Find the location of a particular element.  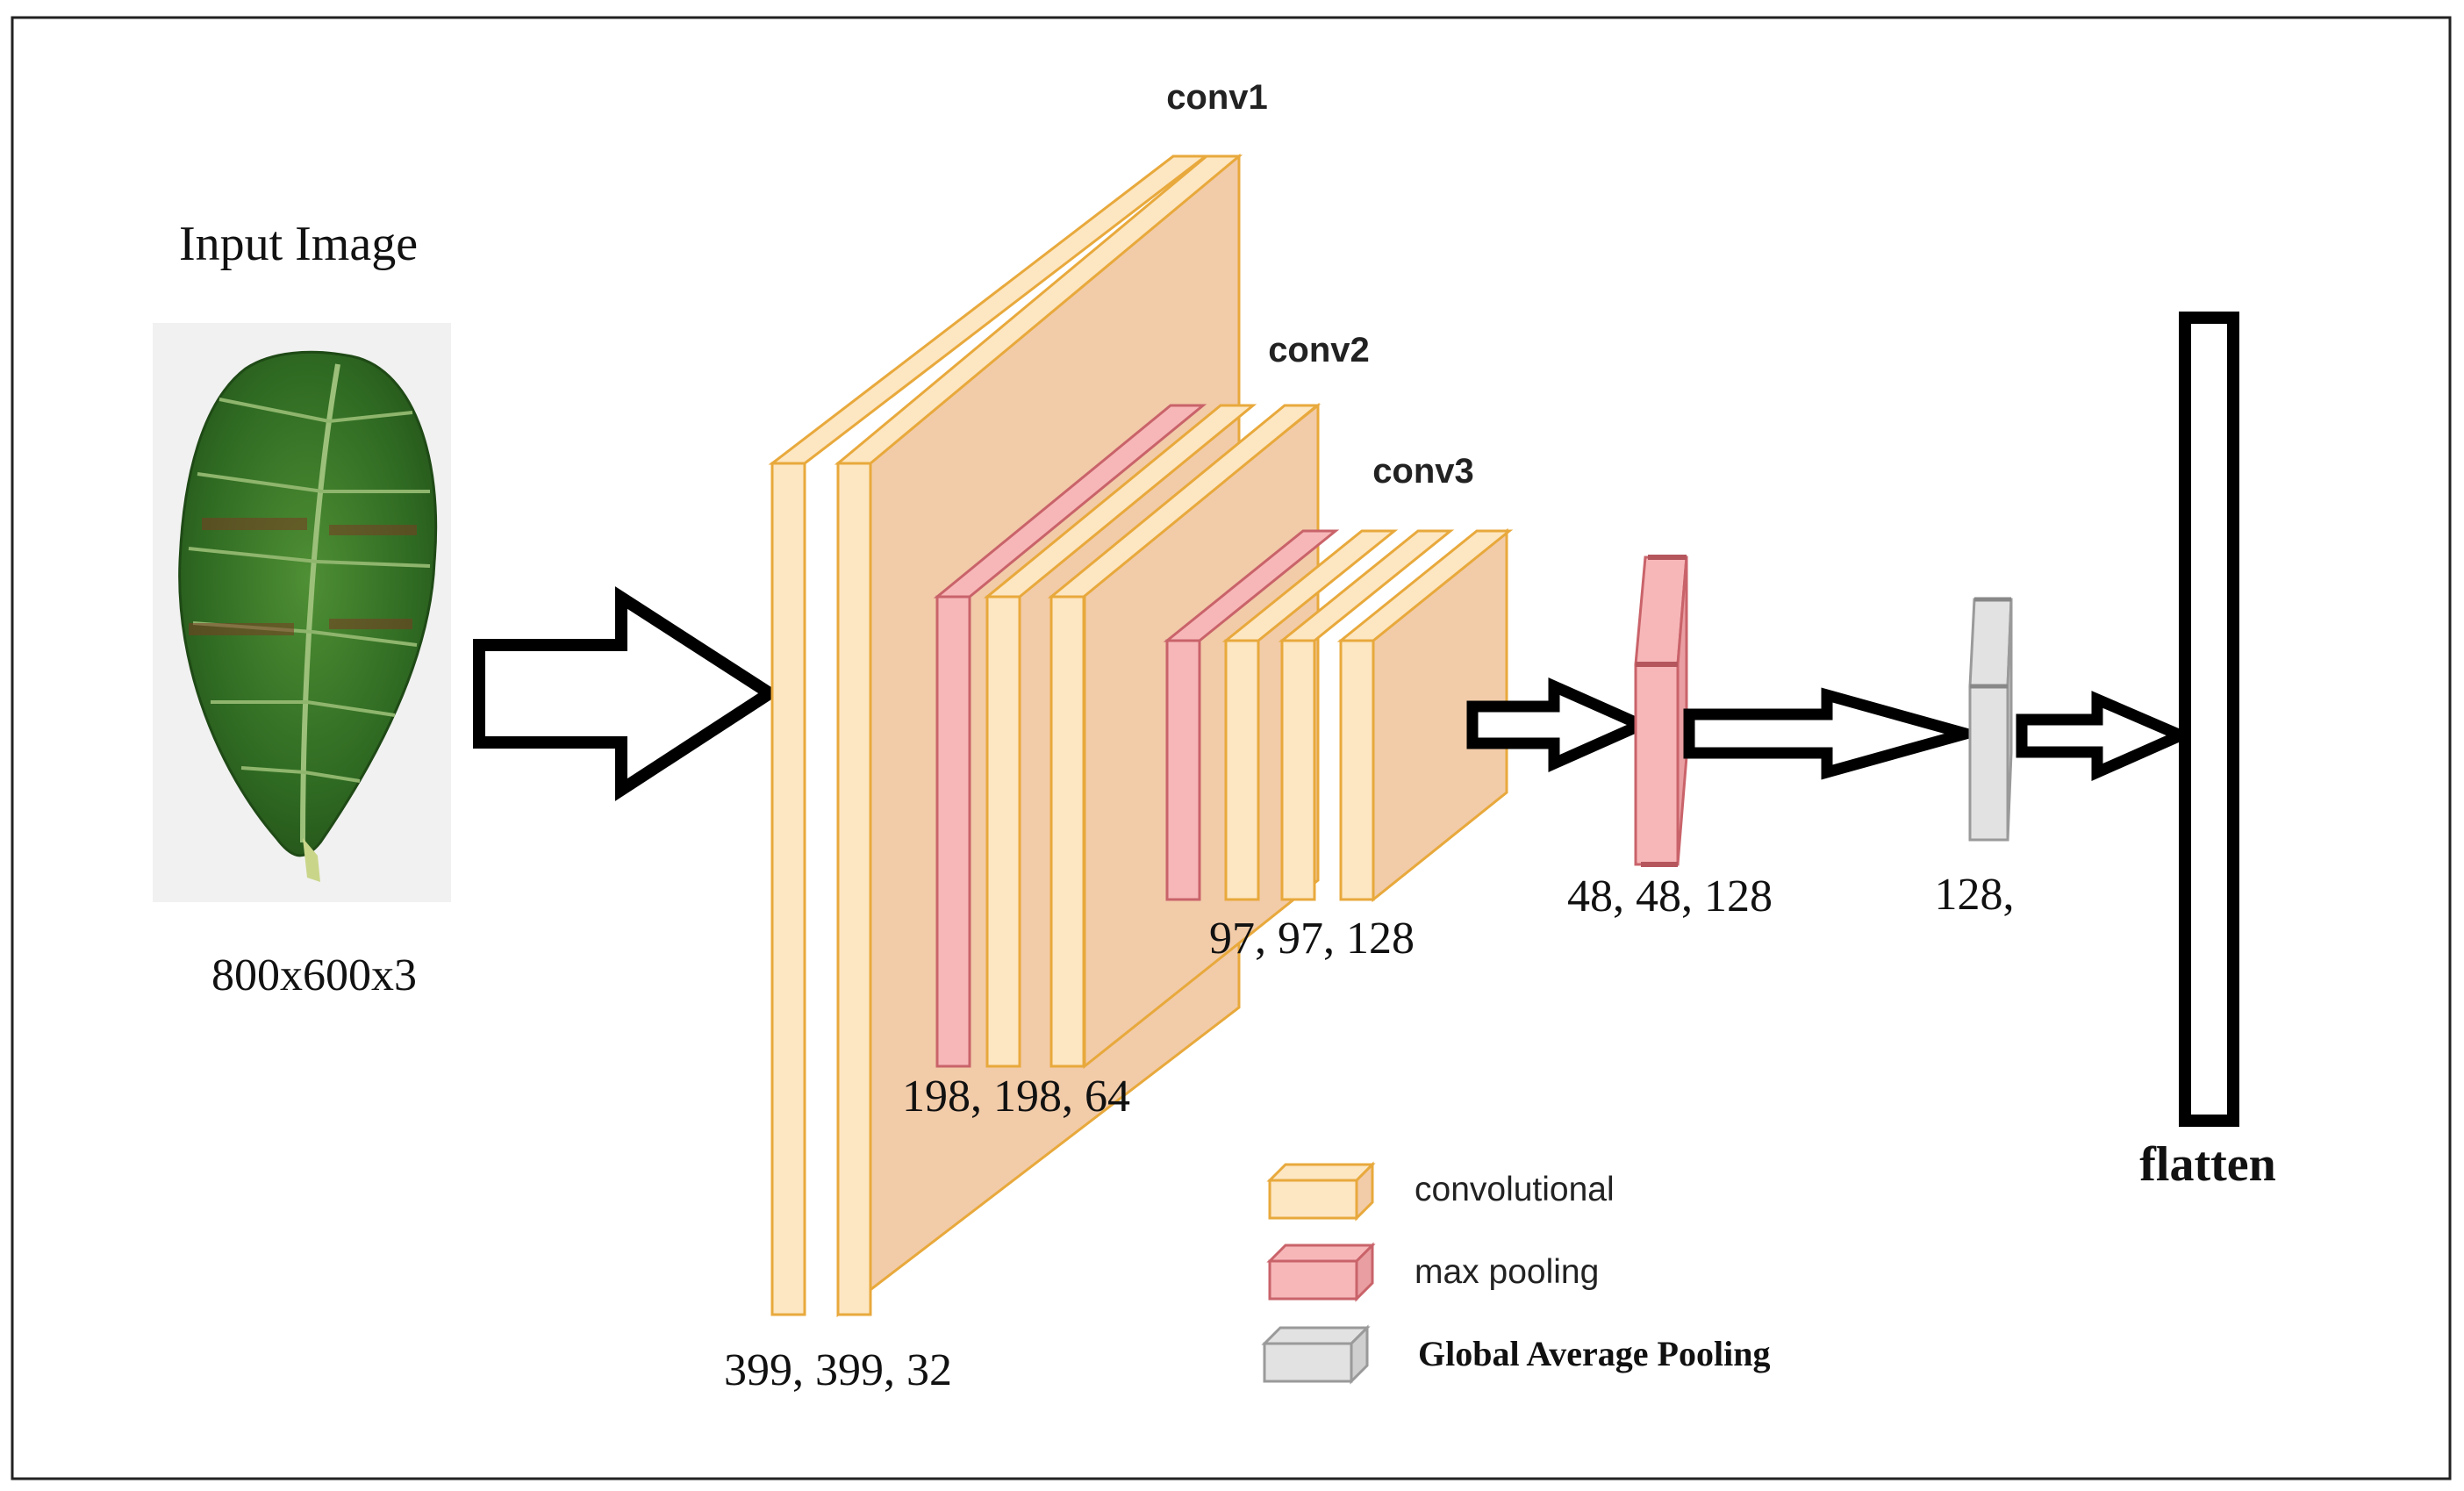

legend-item-gap: Global Average Pooling is located at coordinates (1515, 1354).